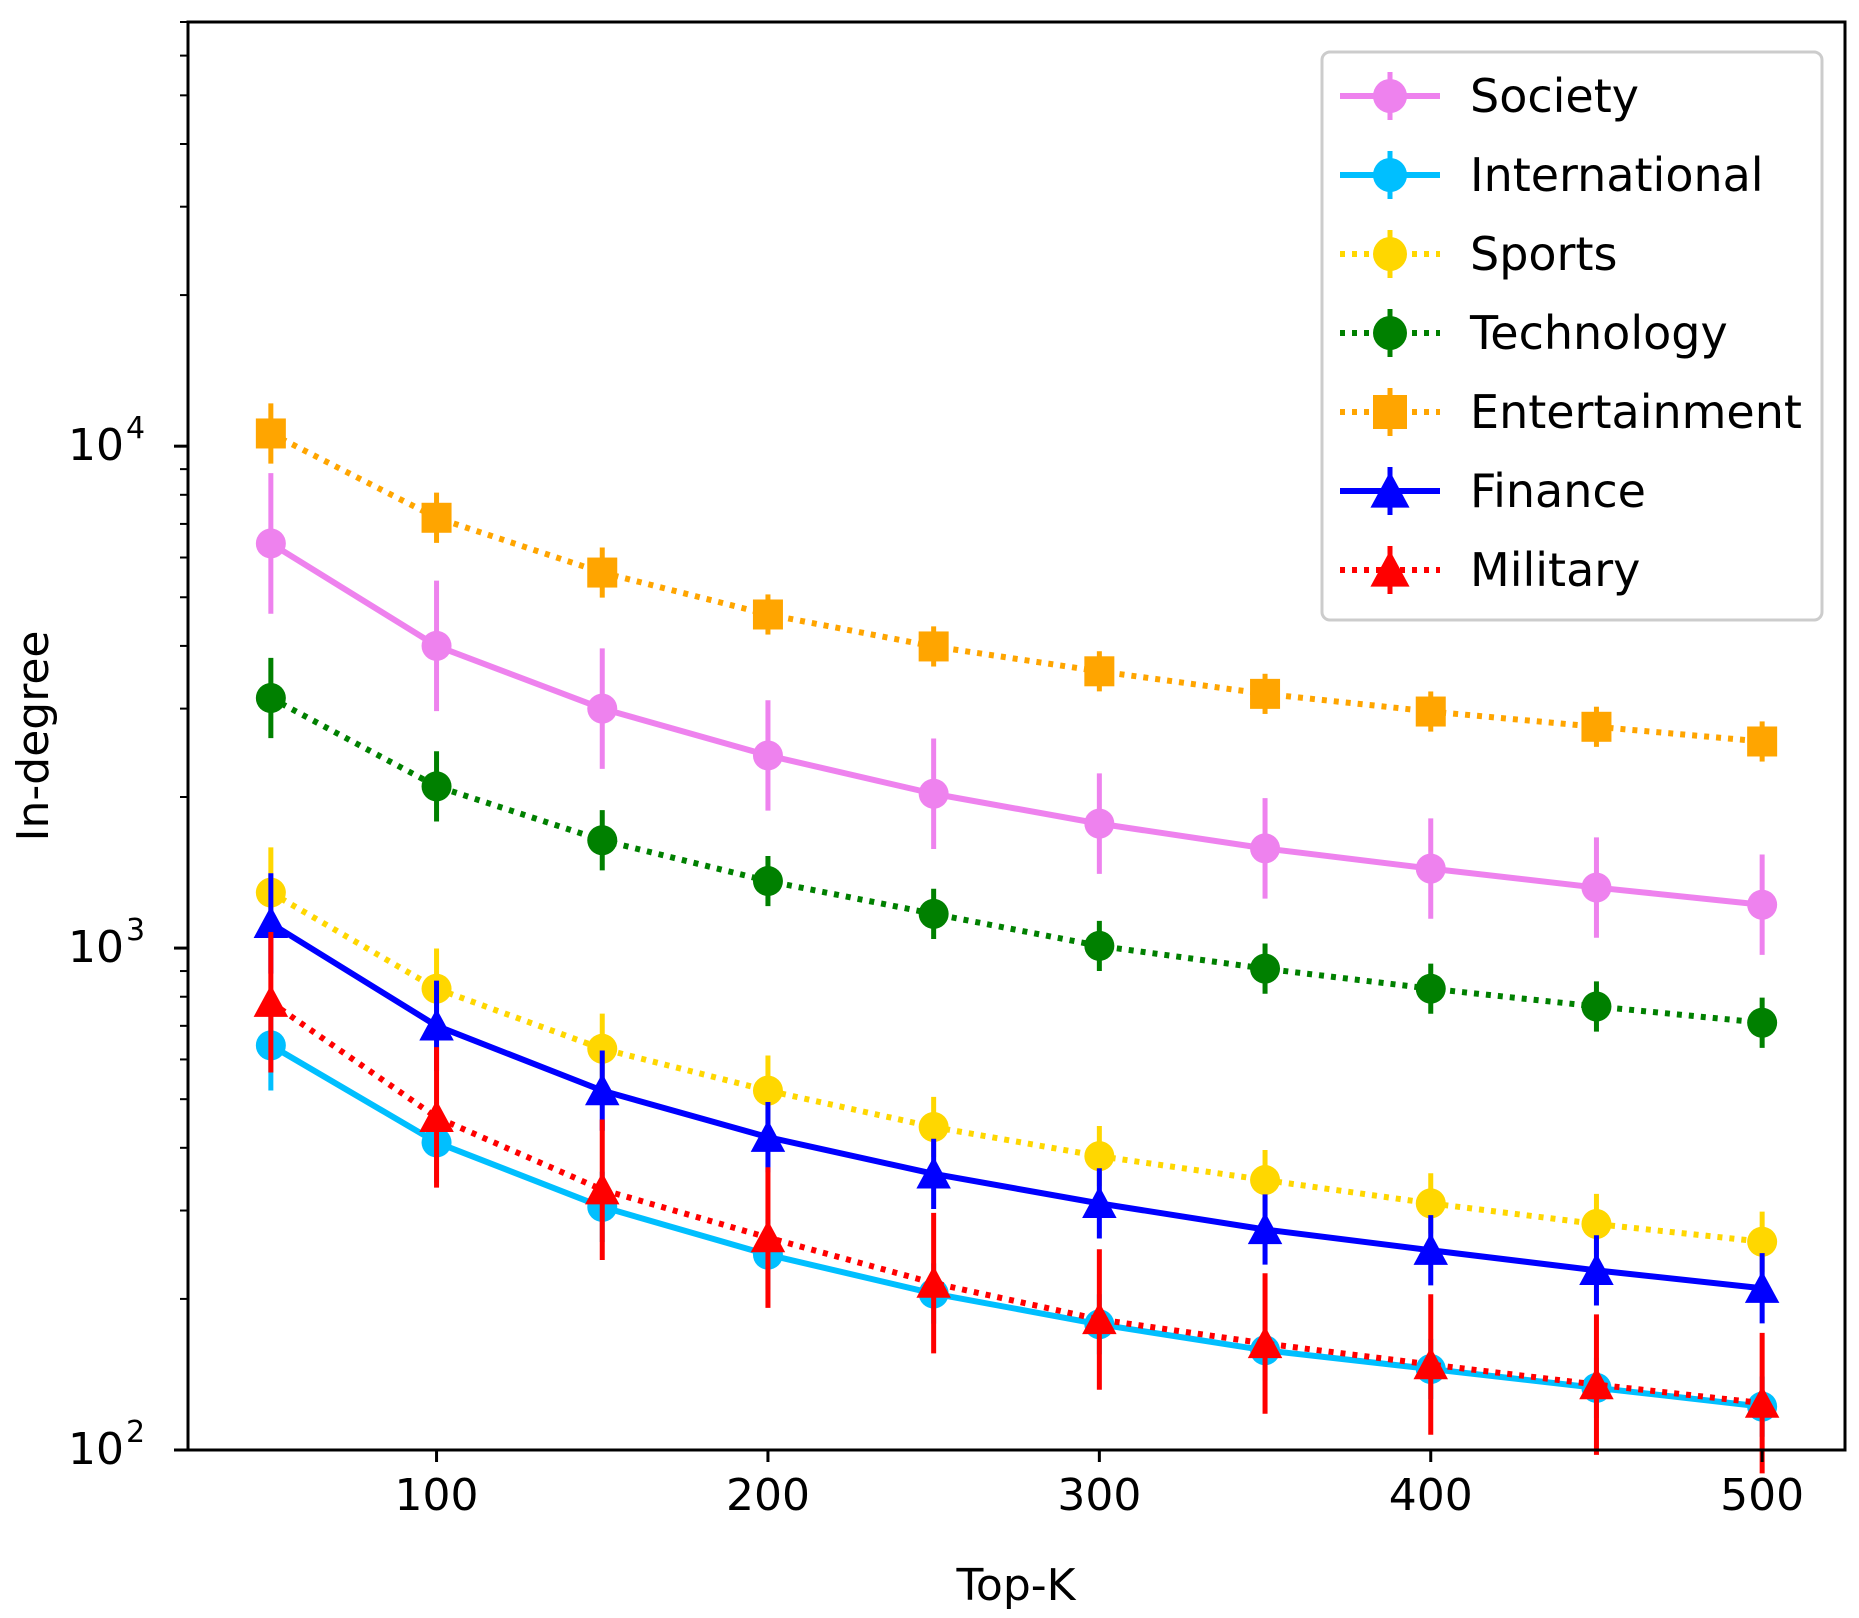  Describe the element at coordinates (1493, 491) in the screenshot. I see `legend-entry-finance: Finance` at that location.